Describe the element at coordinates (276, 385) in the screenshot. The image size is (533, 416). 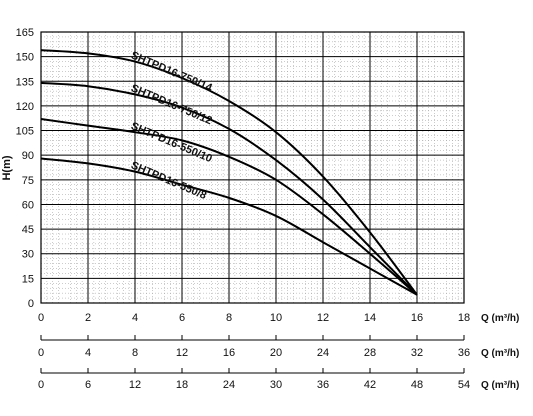
I see `x-tick-label: 30` at that location.